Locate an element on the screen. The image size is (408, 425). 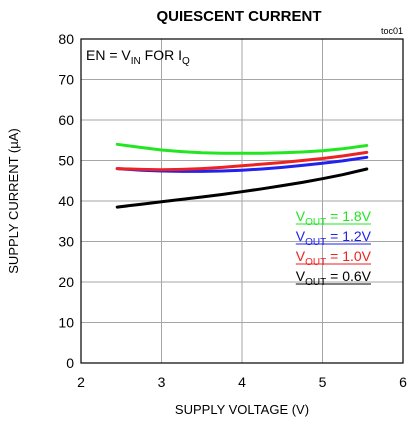
y-tick-label: 40 is located at coordinates (66, 201).